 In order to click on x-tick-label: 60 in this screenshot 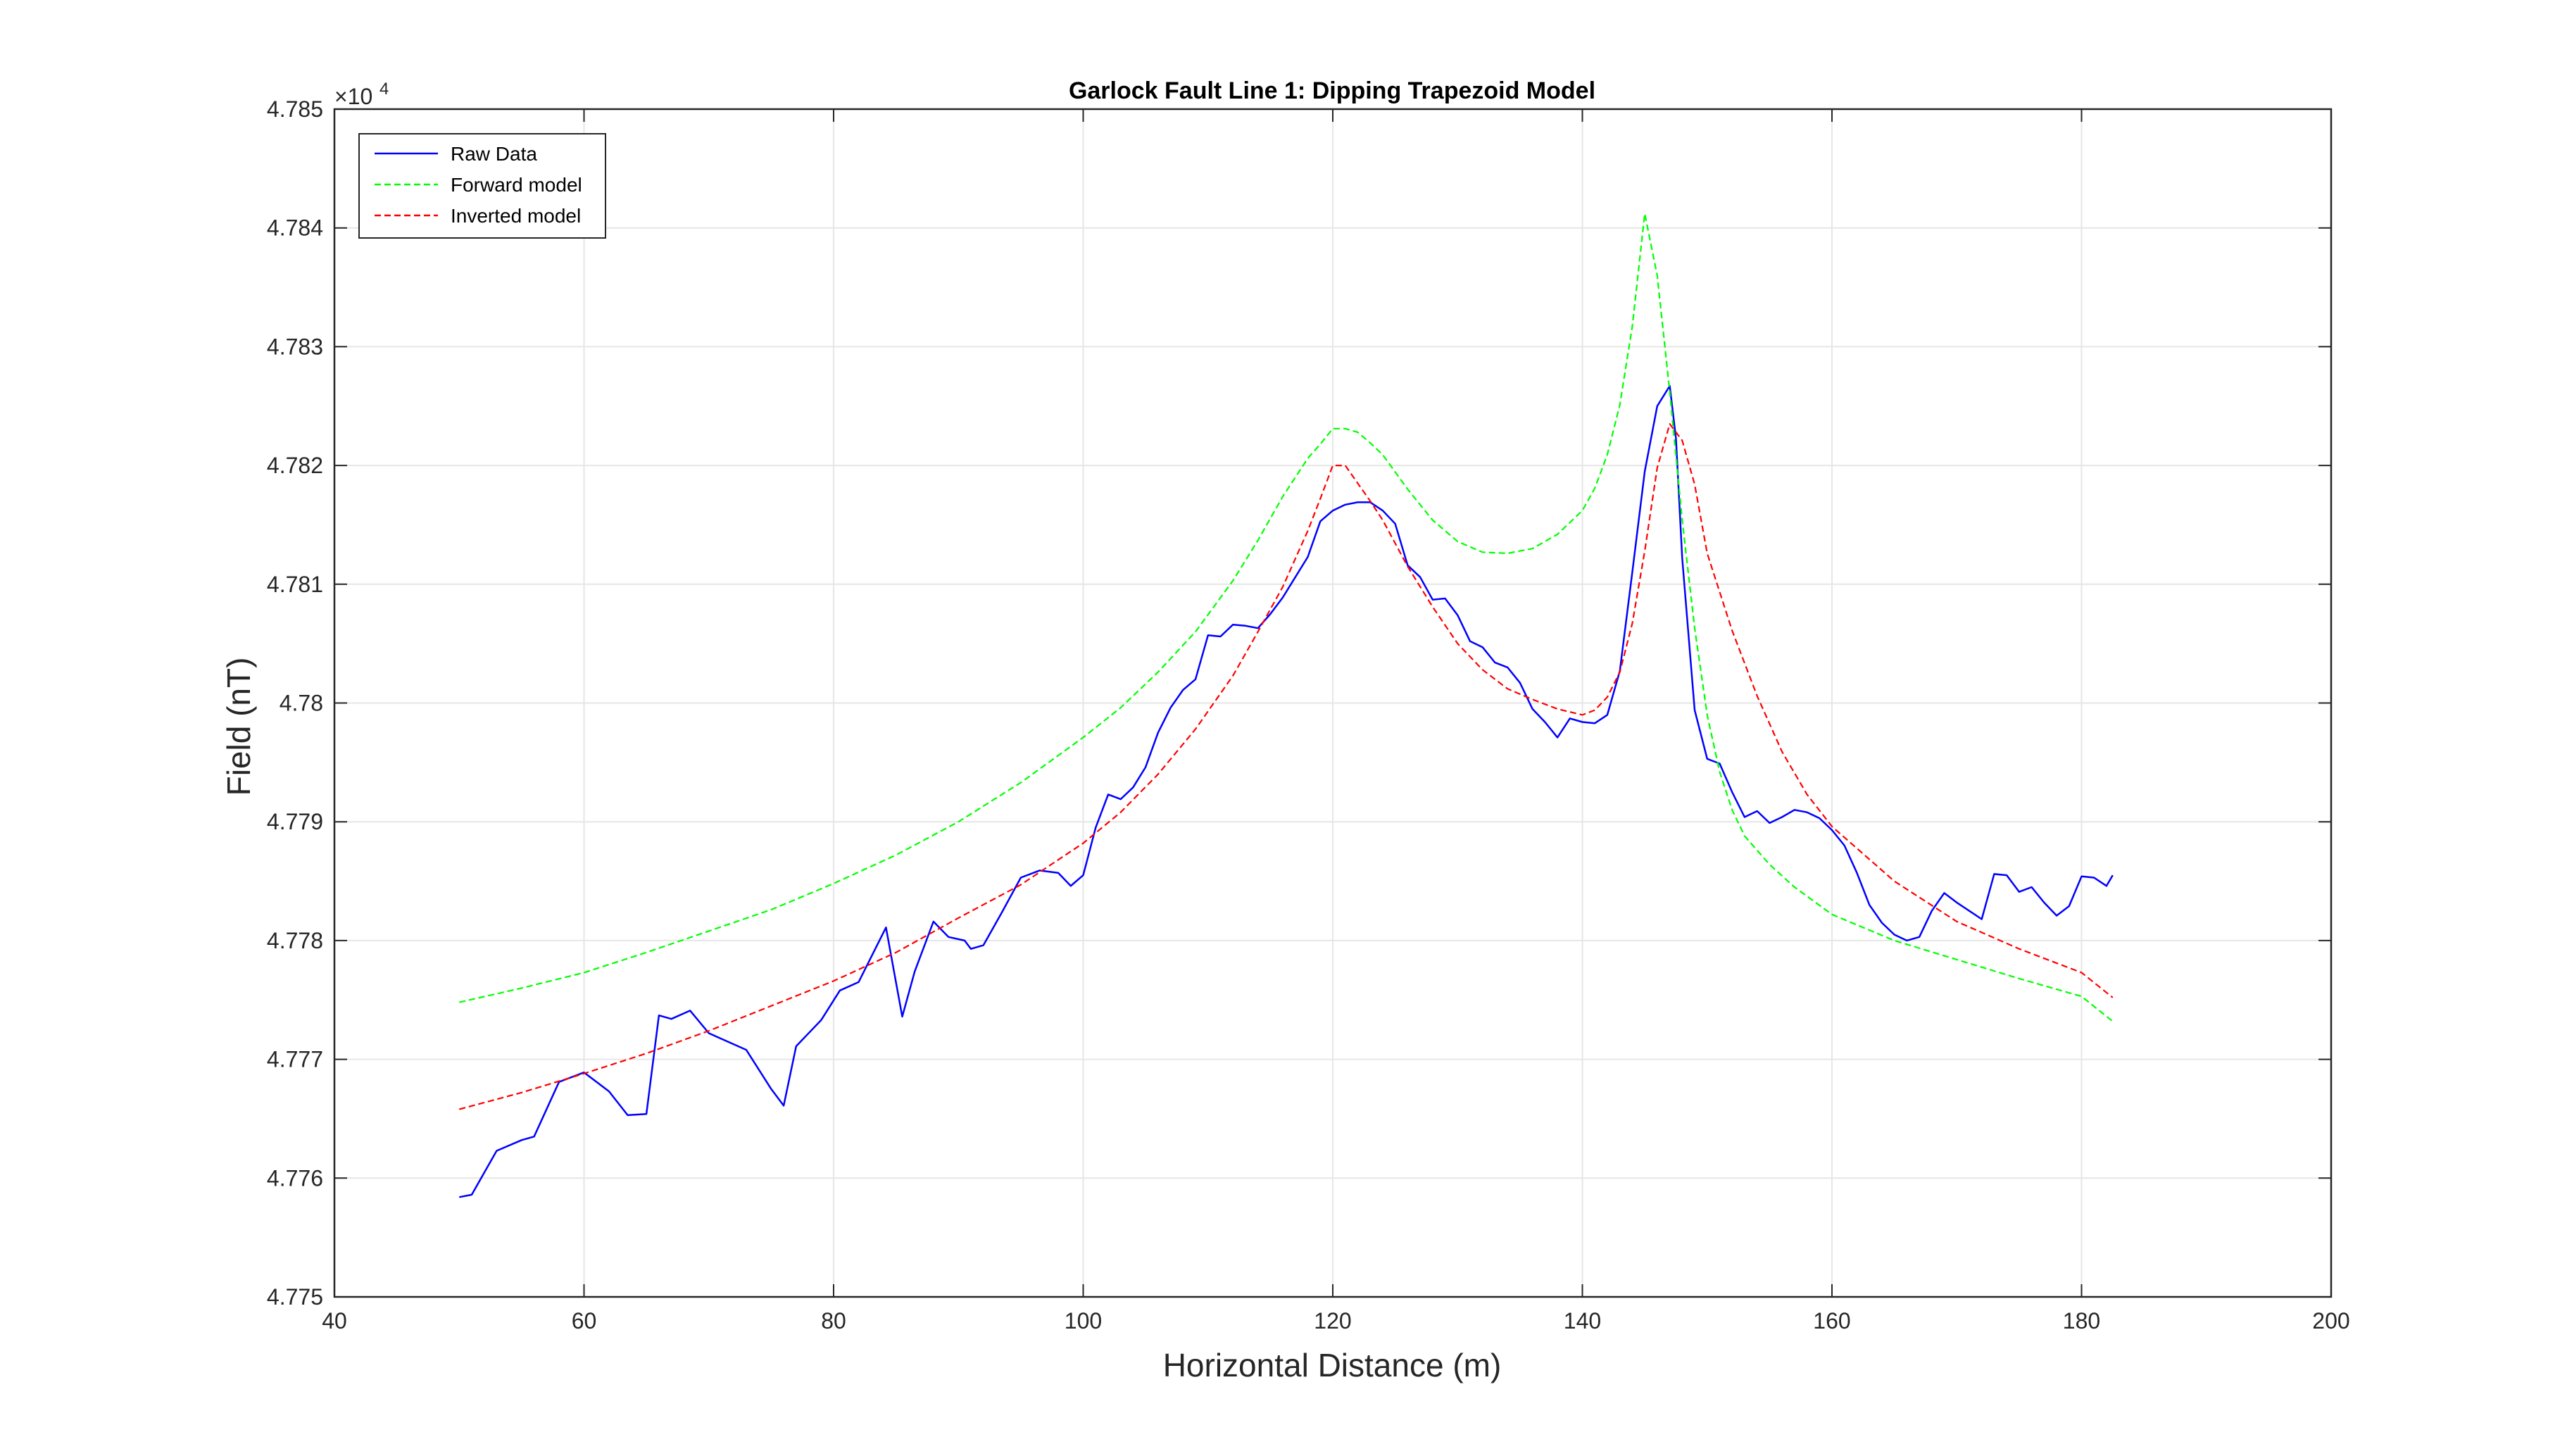, I will do `click(584, 1320)`.